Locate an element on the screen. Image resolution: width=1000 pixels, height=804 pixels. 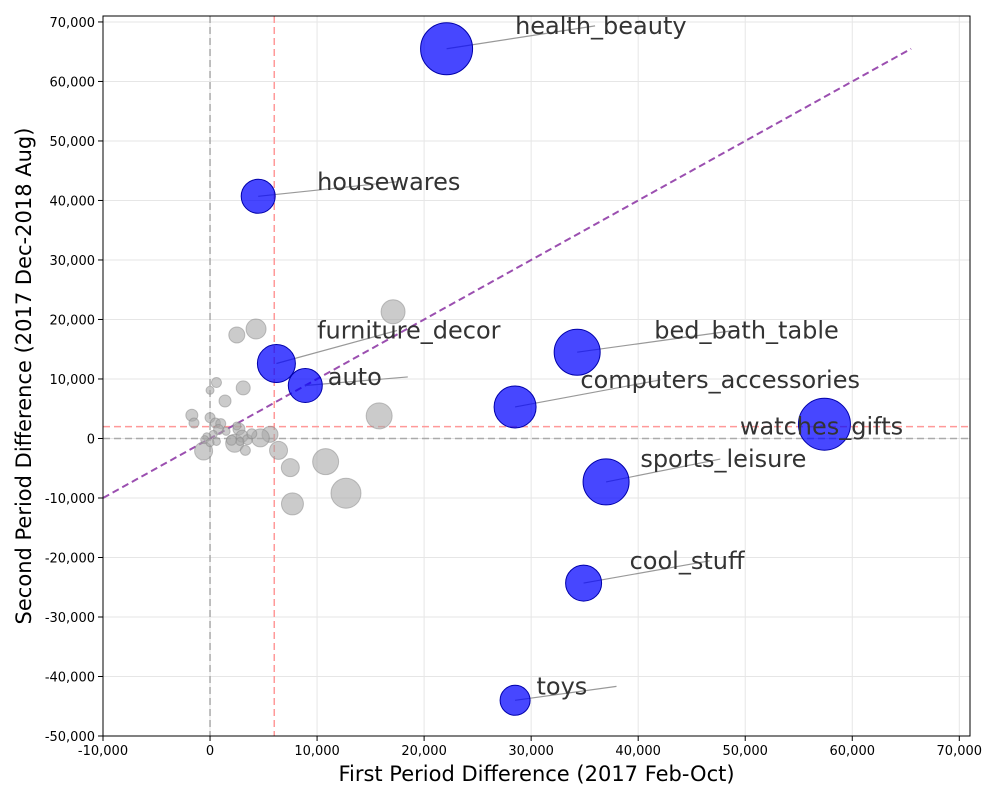
x-tick-label: 50,000 is located at coordinates (745, 751).